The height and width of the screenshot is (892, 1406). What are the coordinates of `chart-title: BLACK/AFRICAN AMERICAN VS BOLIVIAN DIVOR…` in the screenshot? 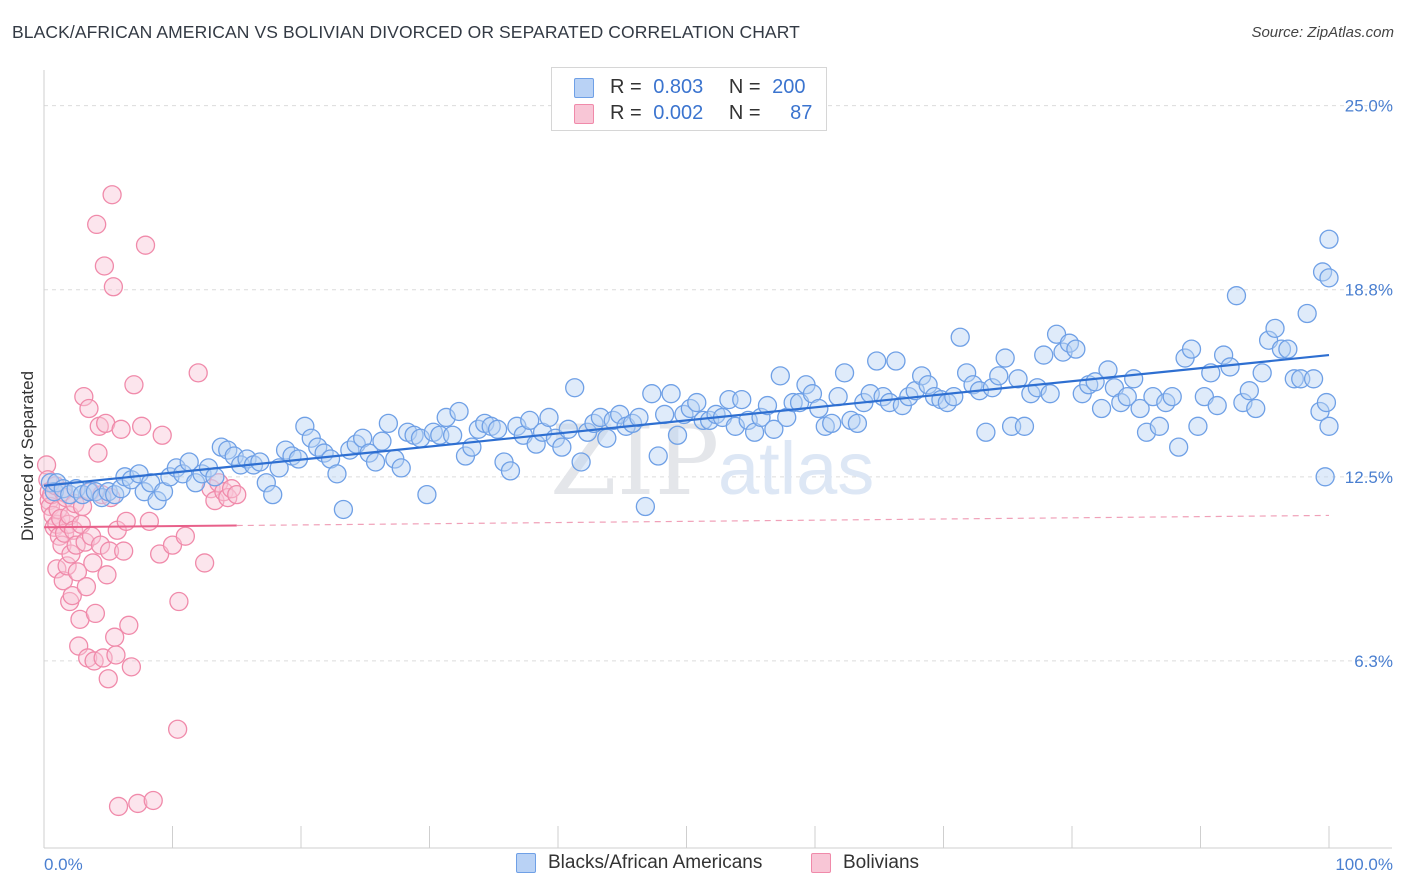 It's located at (406, 32).